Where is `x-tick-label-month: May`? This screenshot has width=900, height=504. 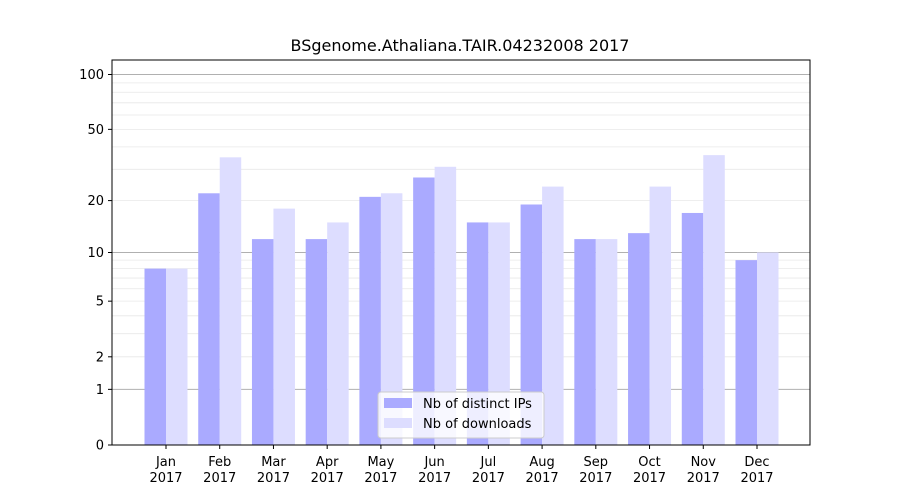
x-tick-label-month: May is located at coordinates (380, 462).